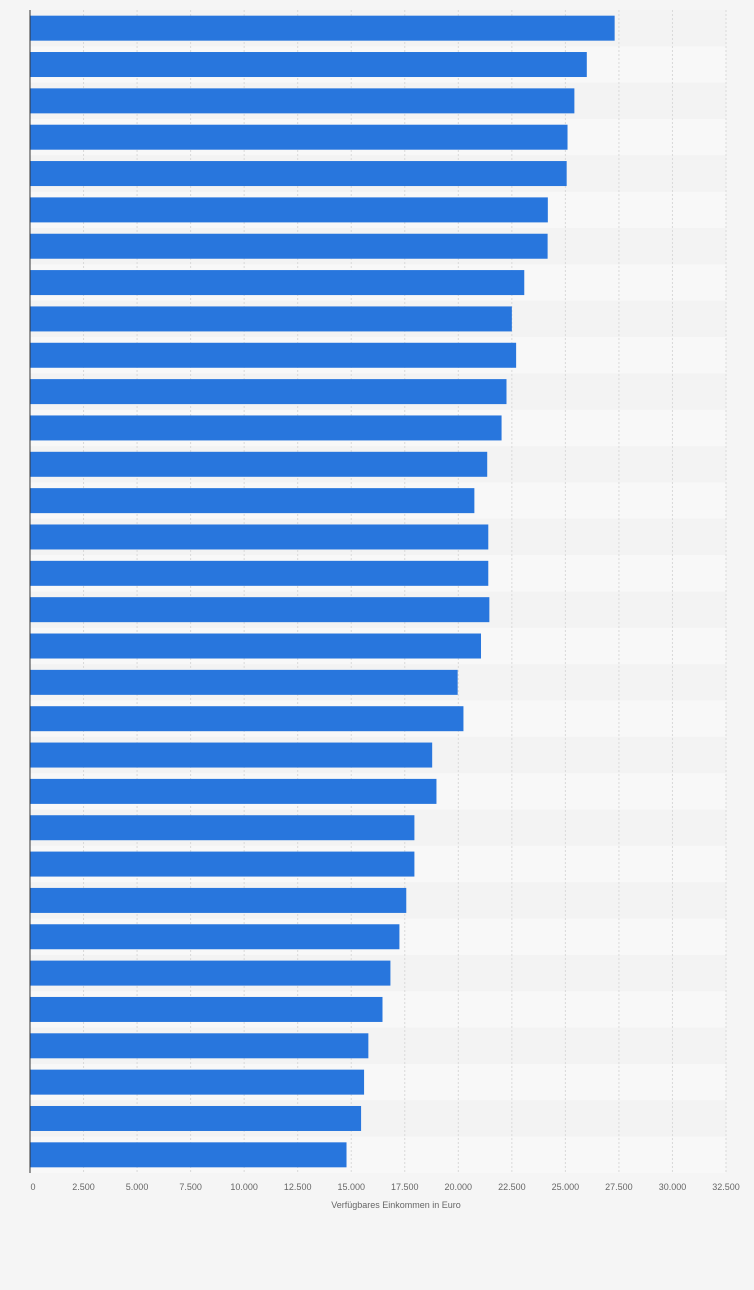 This screenshot has height=1290, width=754. Describe the element at coordinates (619, 1187) in the screenshot. I see `x-tick-label: 27.500` at that location.